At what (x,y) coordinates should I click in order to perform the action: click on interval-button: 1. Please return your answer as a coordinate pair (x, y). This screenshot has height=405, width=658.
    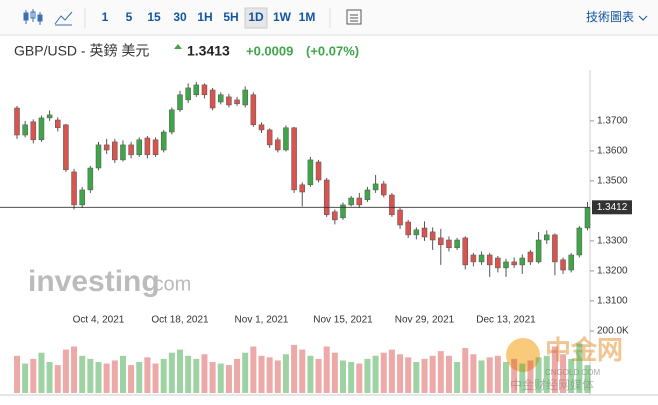
    Looking at the image, I should click on (105, 17).